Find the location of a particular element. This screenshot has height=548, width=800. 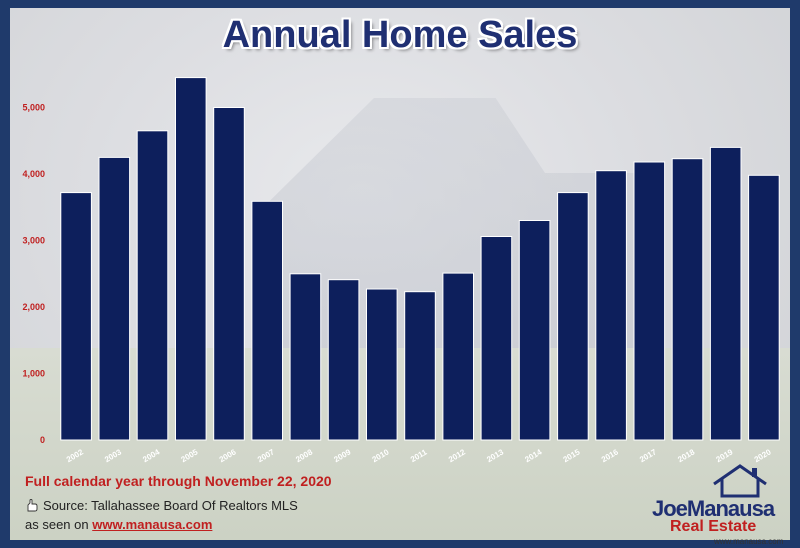

bar-2016 is located at coordinates (611, 305).